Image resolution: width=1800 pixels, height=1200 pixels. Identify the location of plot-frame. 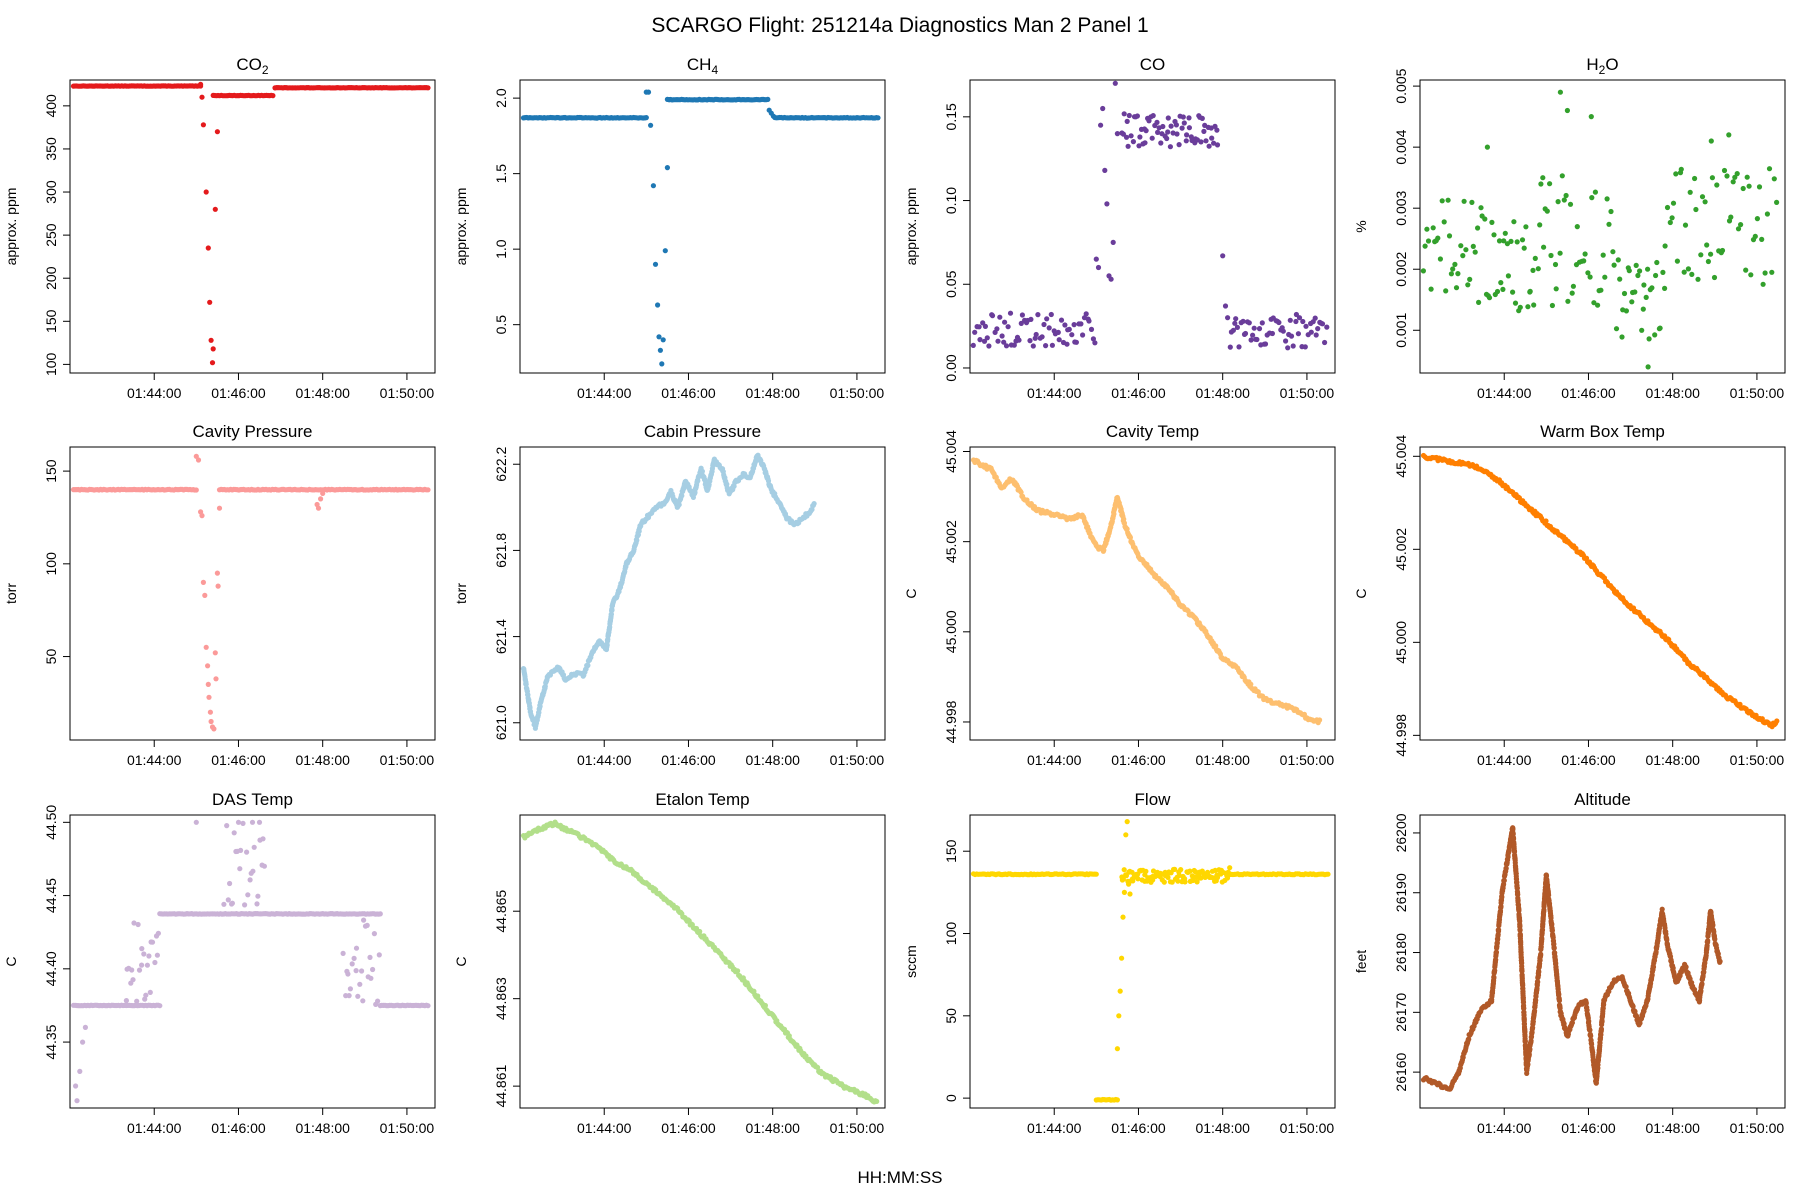
(1602, 961).